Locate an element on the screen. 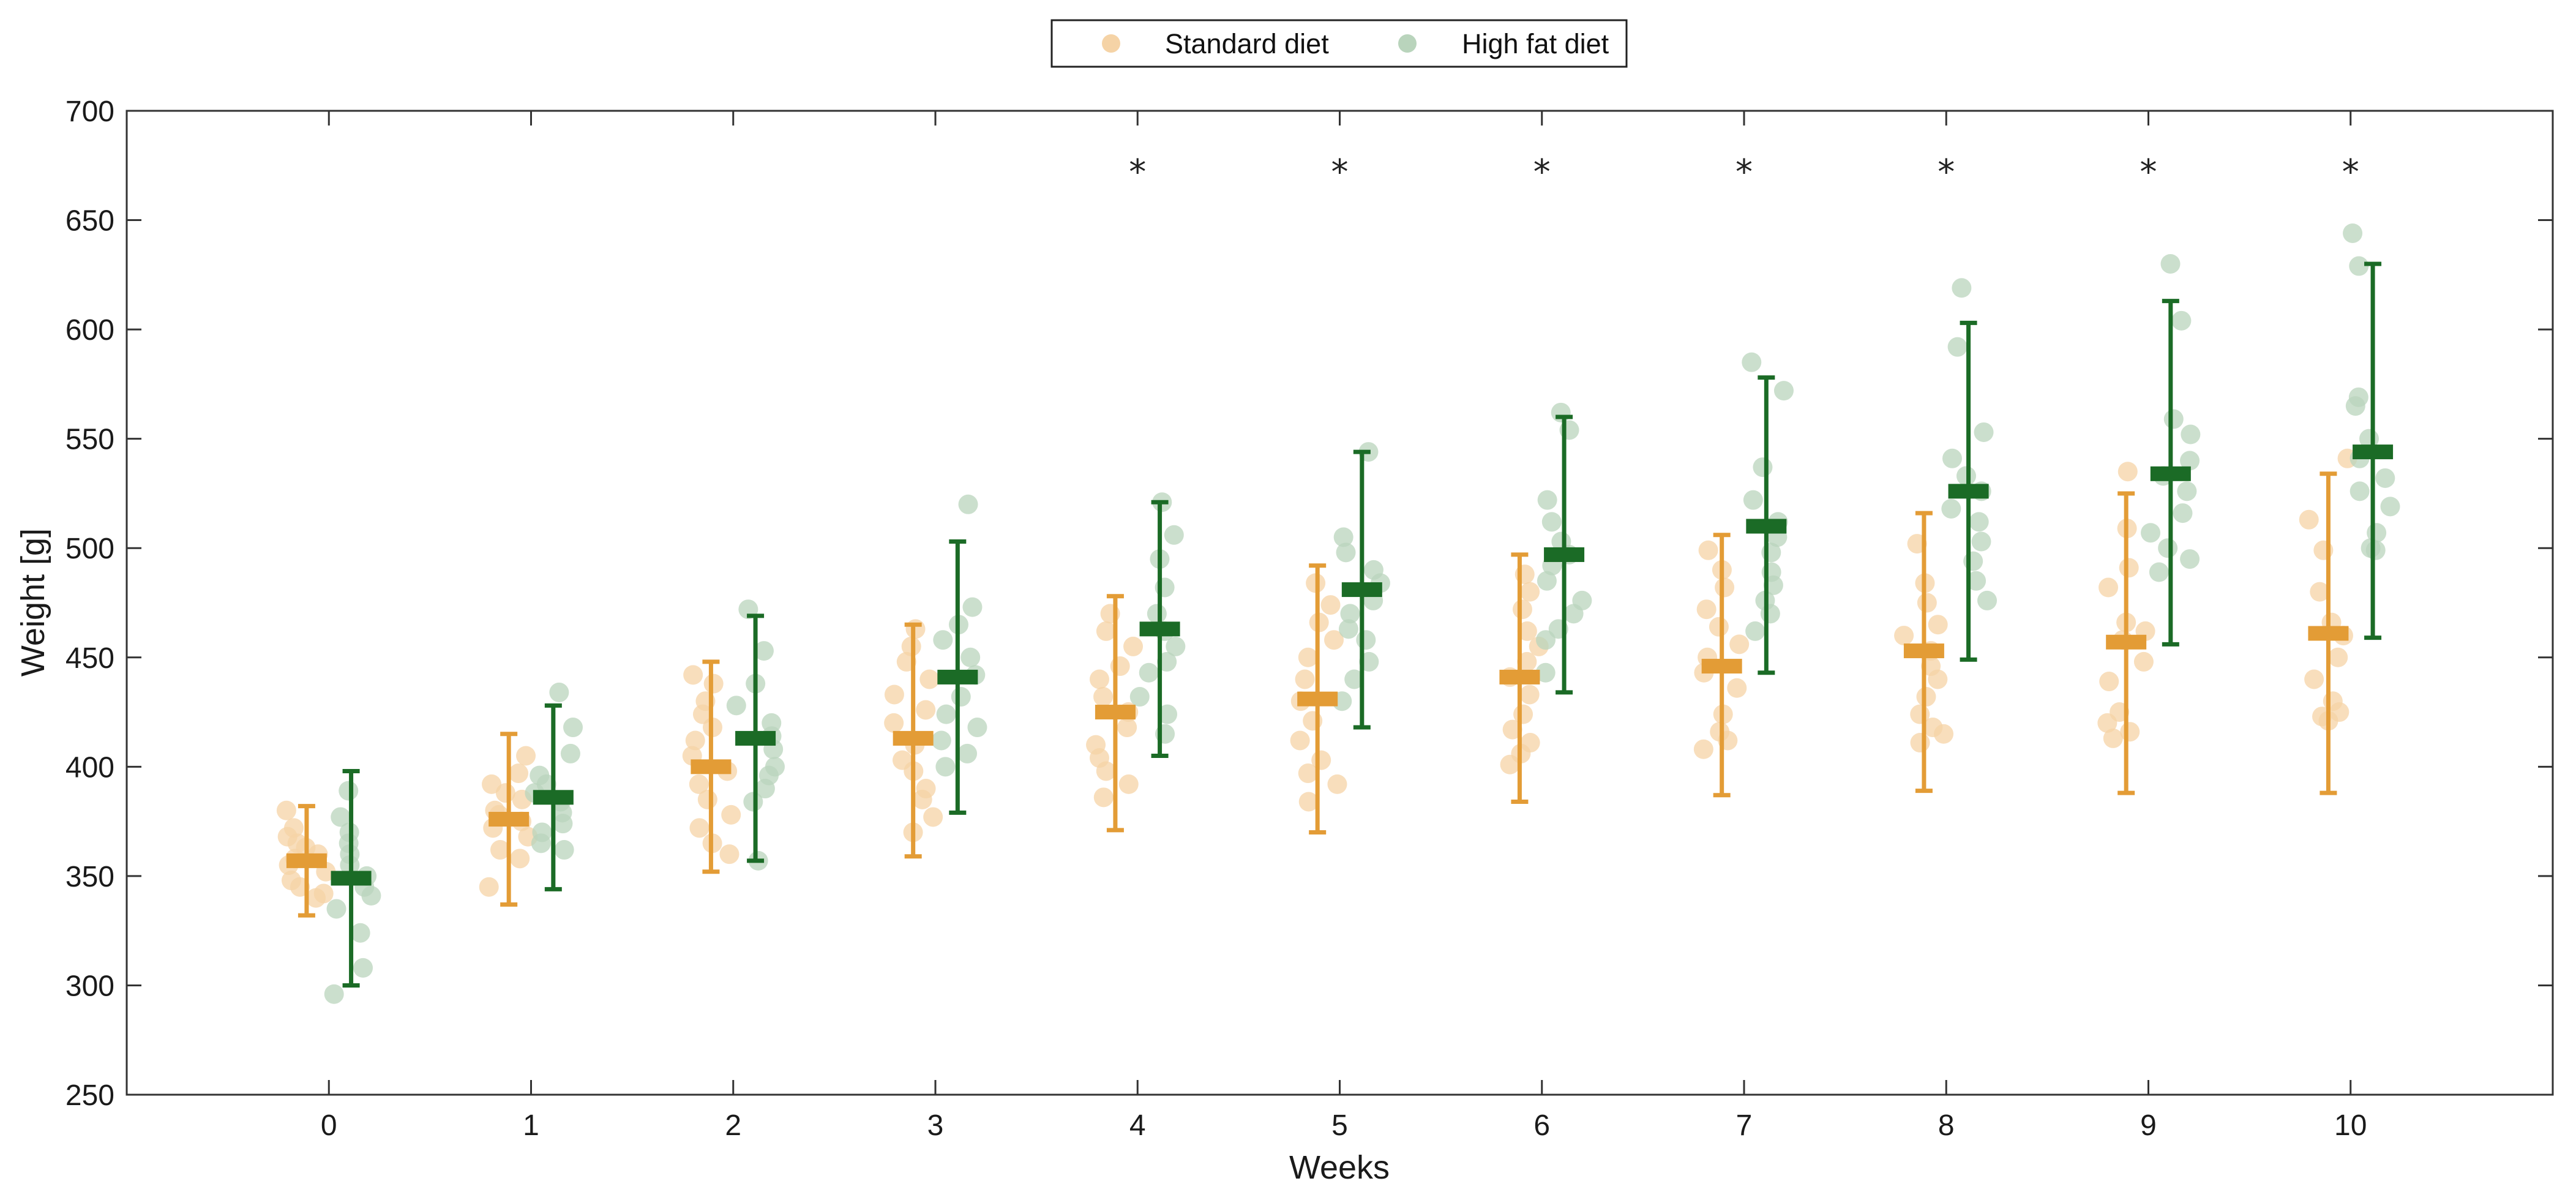 Image resolution: width=2576 pixels, height=1200 pixels. x-axis-label: Weeks is located at coordinates (1340, 1167).